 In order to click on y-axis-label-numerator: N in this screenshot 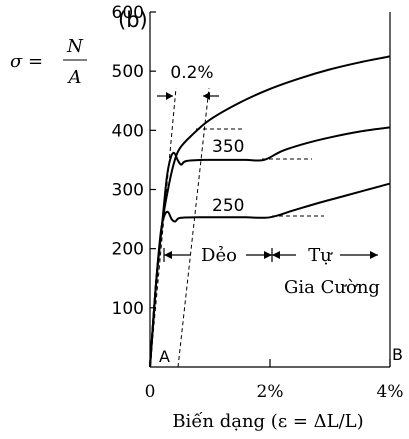, I will do `click(75, 46)`.